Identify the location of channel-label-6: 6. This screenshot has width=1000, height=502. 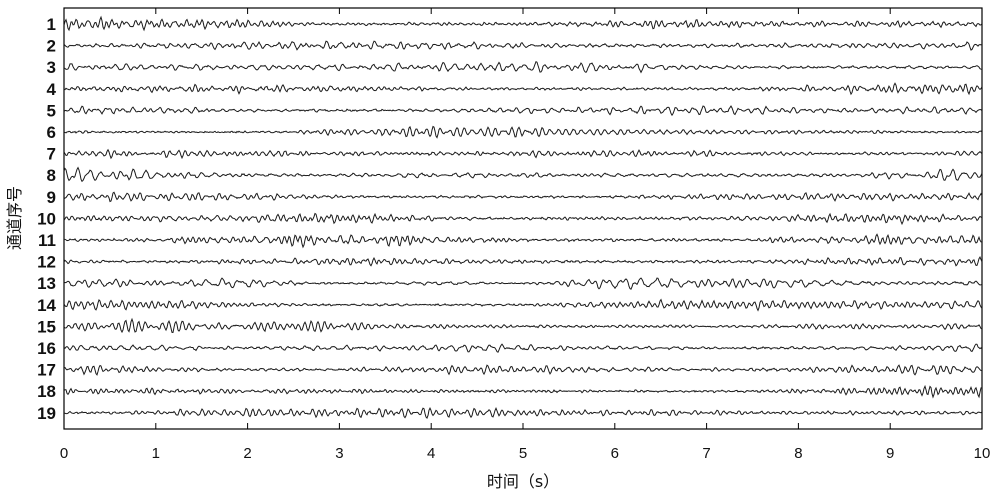
(51, 132).